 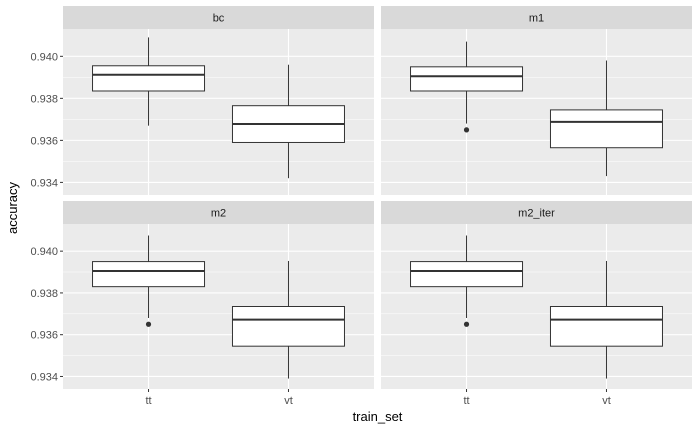 I want to click on facet-strip-label: bc, so click(x=219, y=19).